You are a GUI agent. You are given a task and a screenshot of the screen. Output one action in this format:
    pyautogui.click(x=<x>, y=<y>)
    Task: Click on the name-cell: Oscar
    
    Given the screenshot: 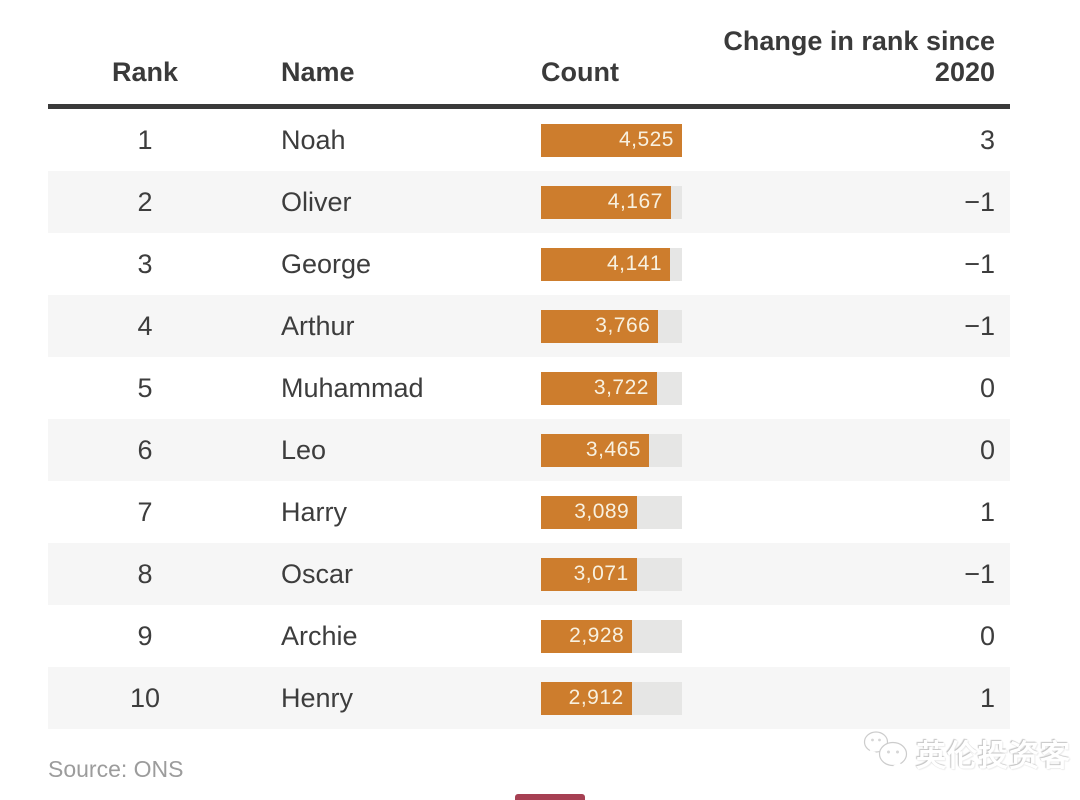 What is the action you would take?
    pyautogui.click(x=317, y=573)
    